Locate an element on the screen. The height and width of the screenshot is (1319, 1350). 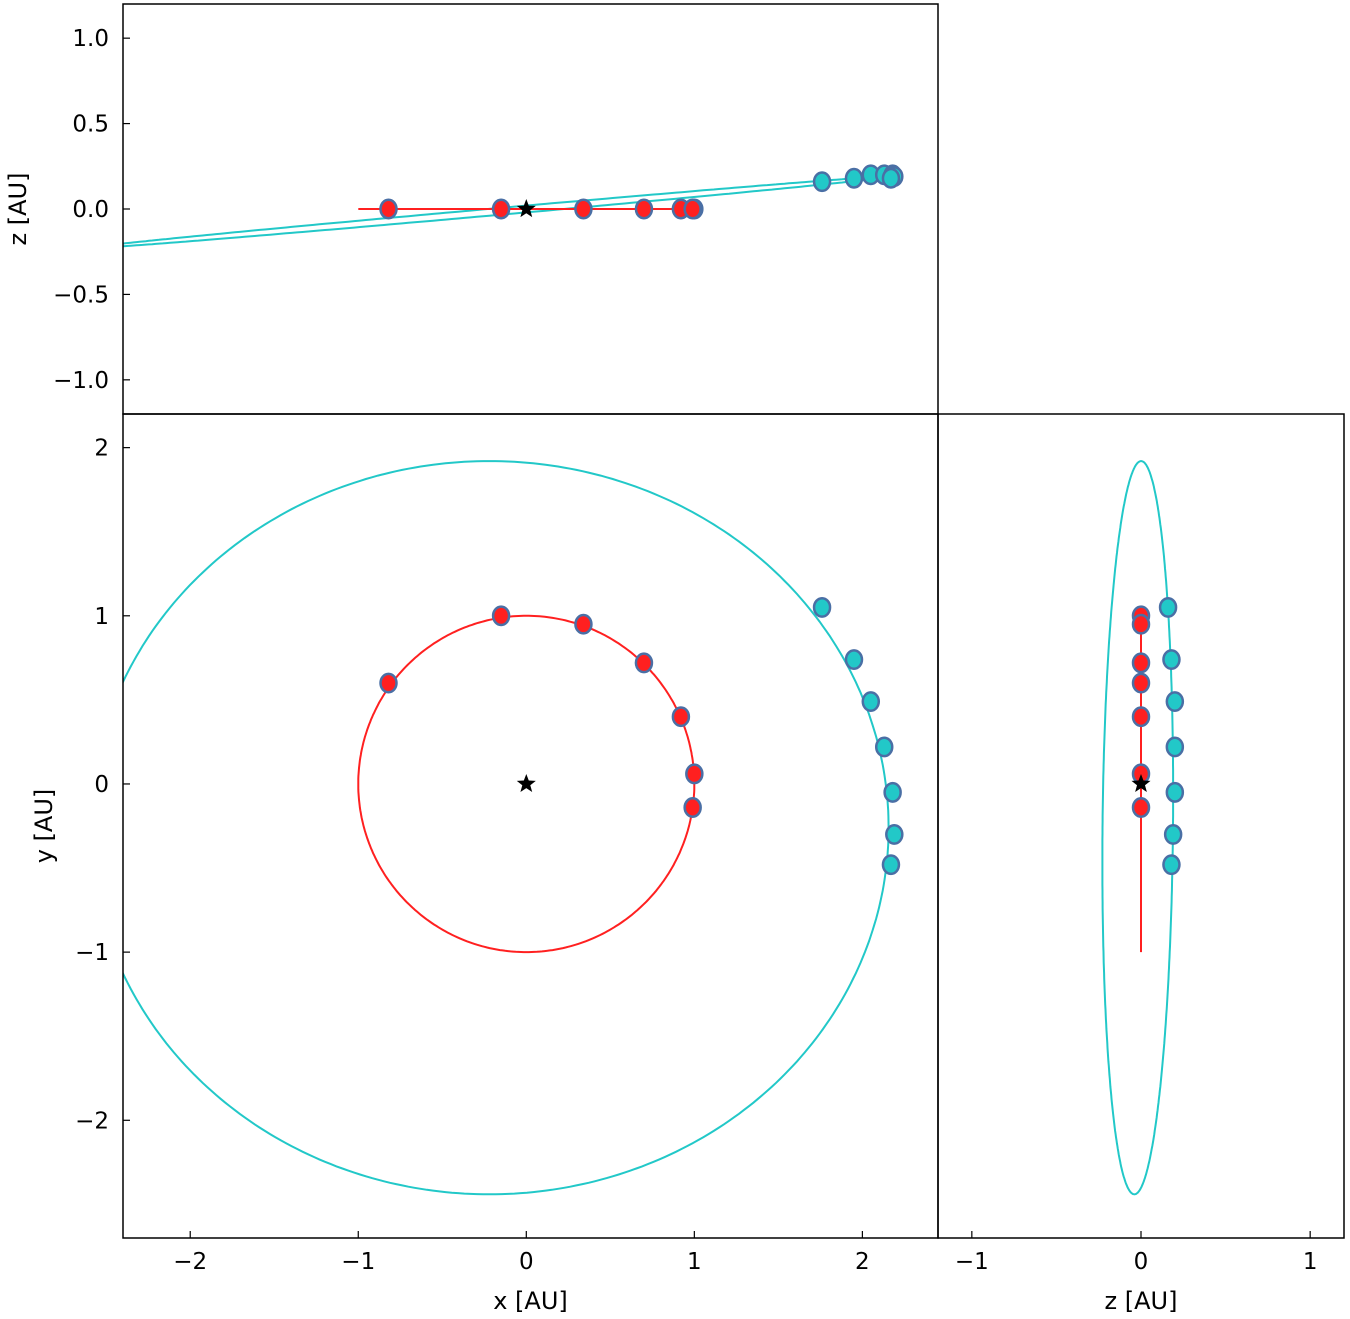
y-tick-label: 0 is located at coordinates (101, 785).